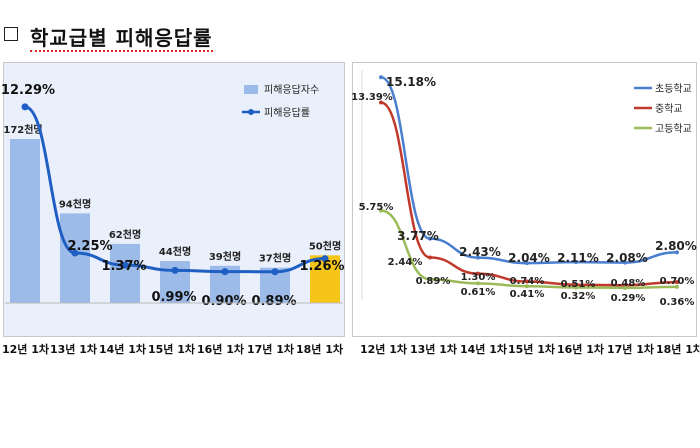 This screenshot has width=700, height=448. I want to click on section-header: 학교급별 피해응답률, so click(350, 38).